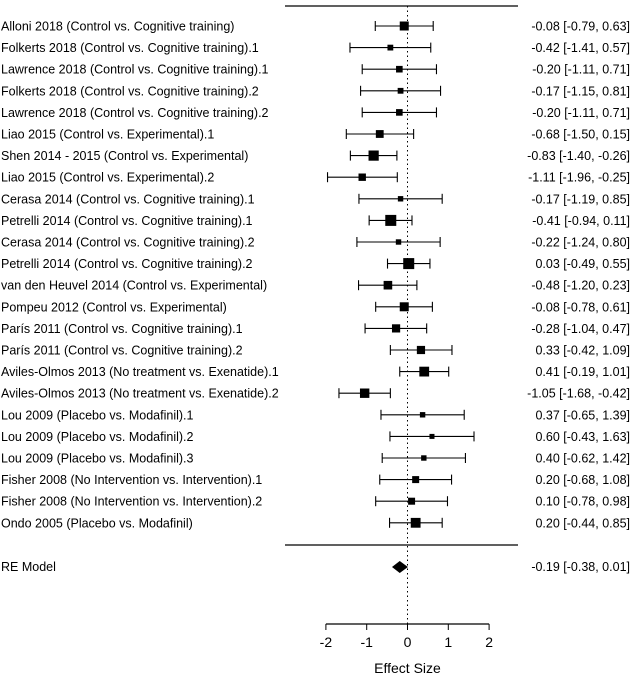  What do you see at coordinates (580, 199) in the screenshot?
I see `study-estimate-text: -0.17 [-1.19, 0.85]` at bounding box center [580, 199].